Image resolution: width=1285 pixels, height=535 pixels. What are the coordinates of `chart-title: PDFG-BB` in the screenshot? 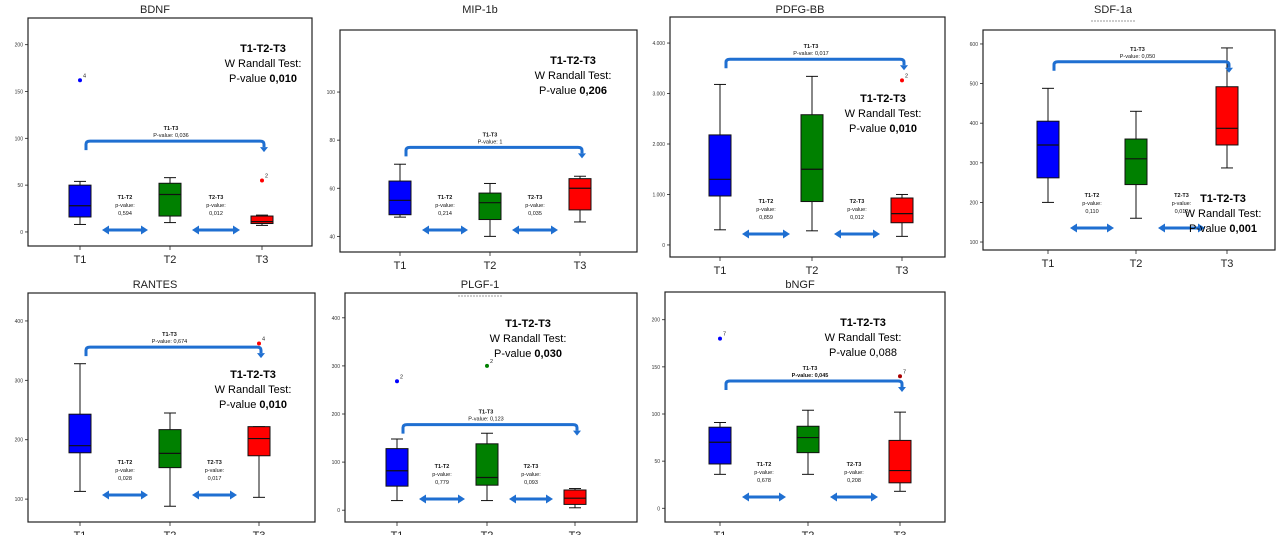 It's located at (800, 10).